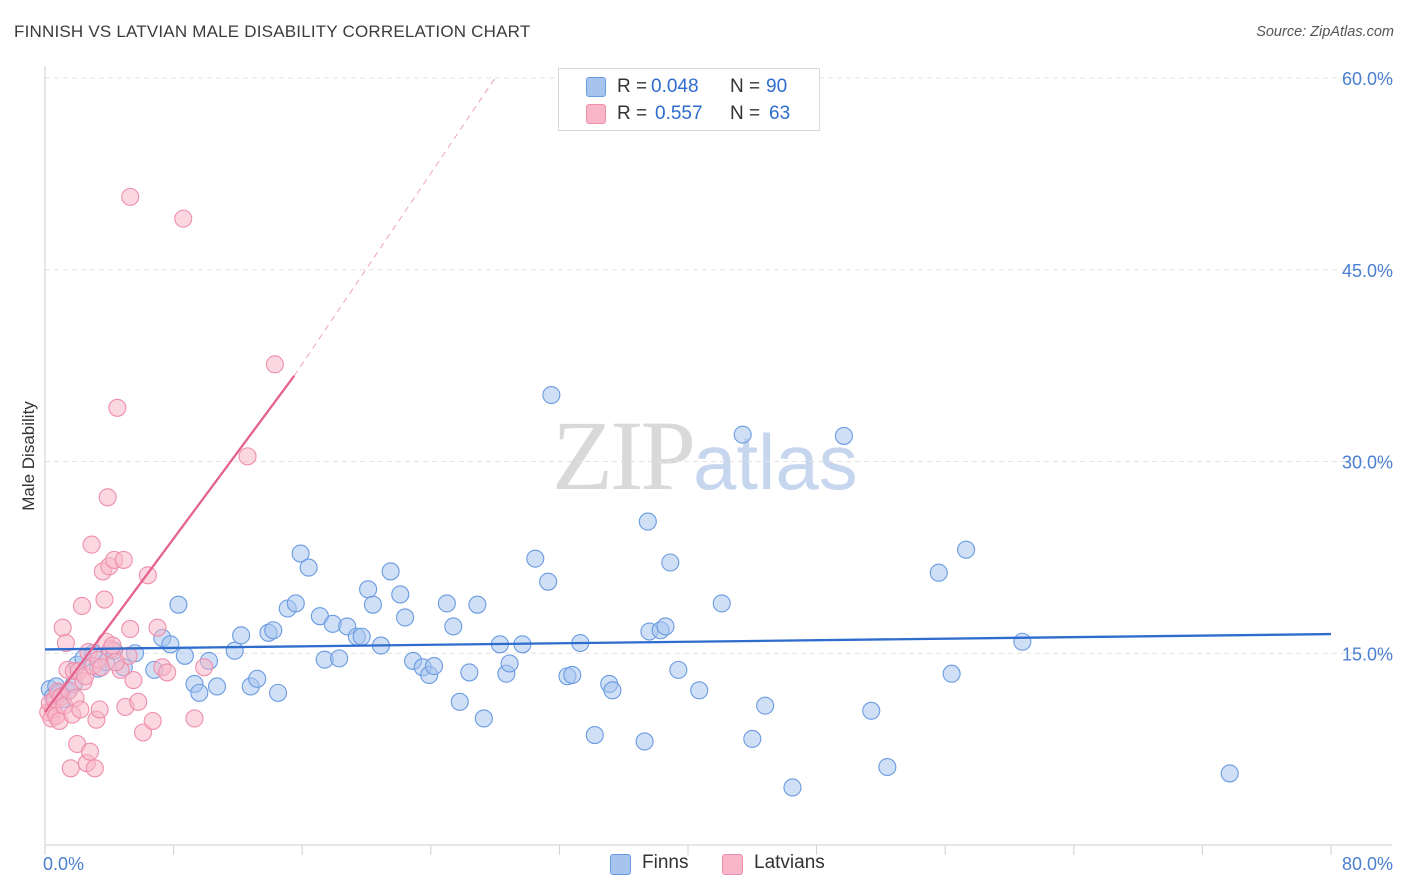  Describe the element at coordinates (732, 864) in the screenshot. I see `bottom-legend-swatch-latvians` at that location.